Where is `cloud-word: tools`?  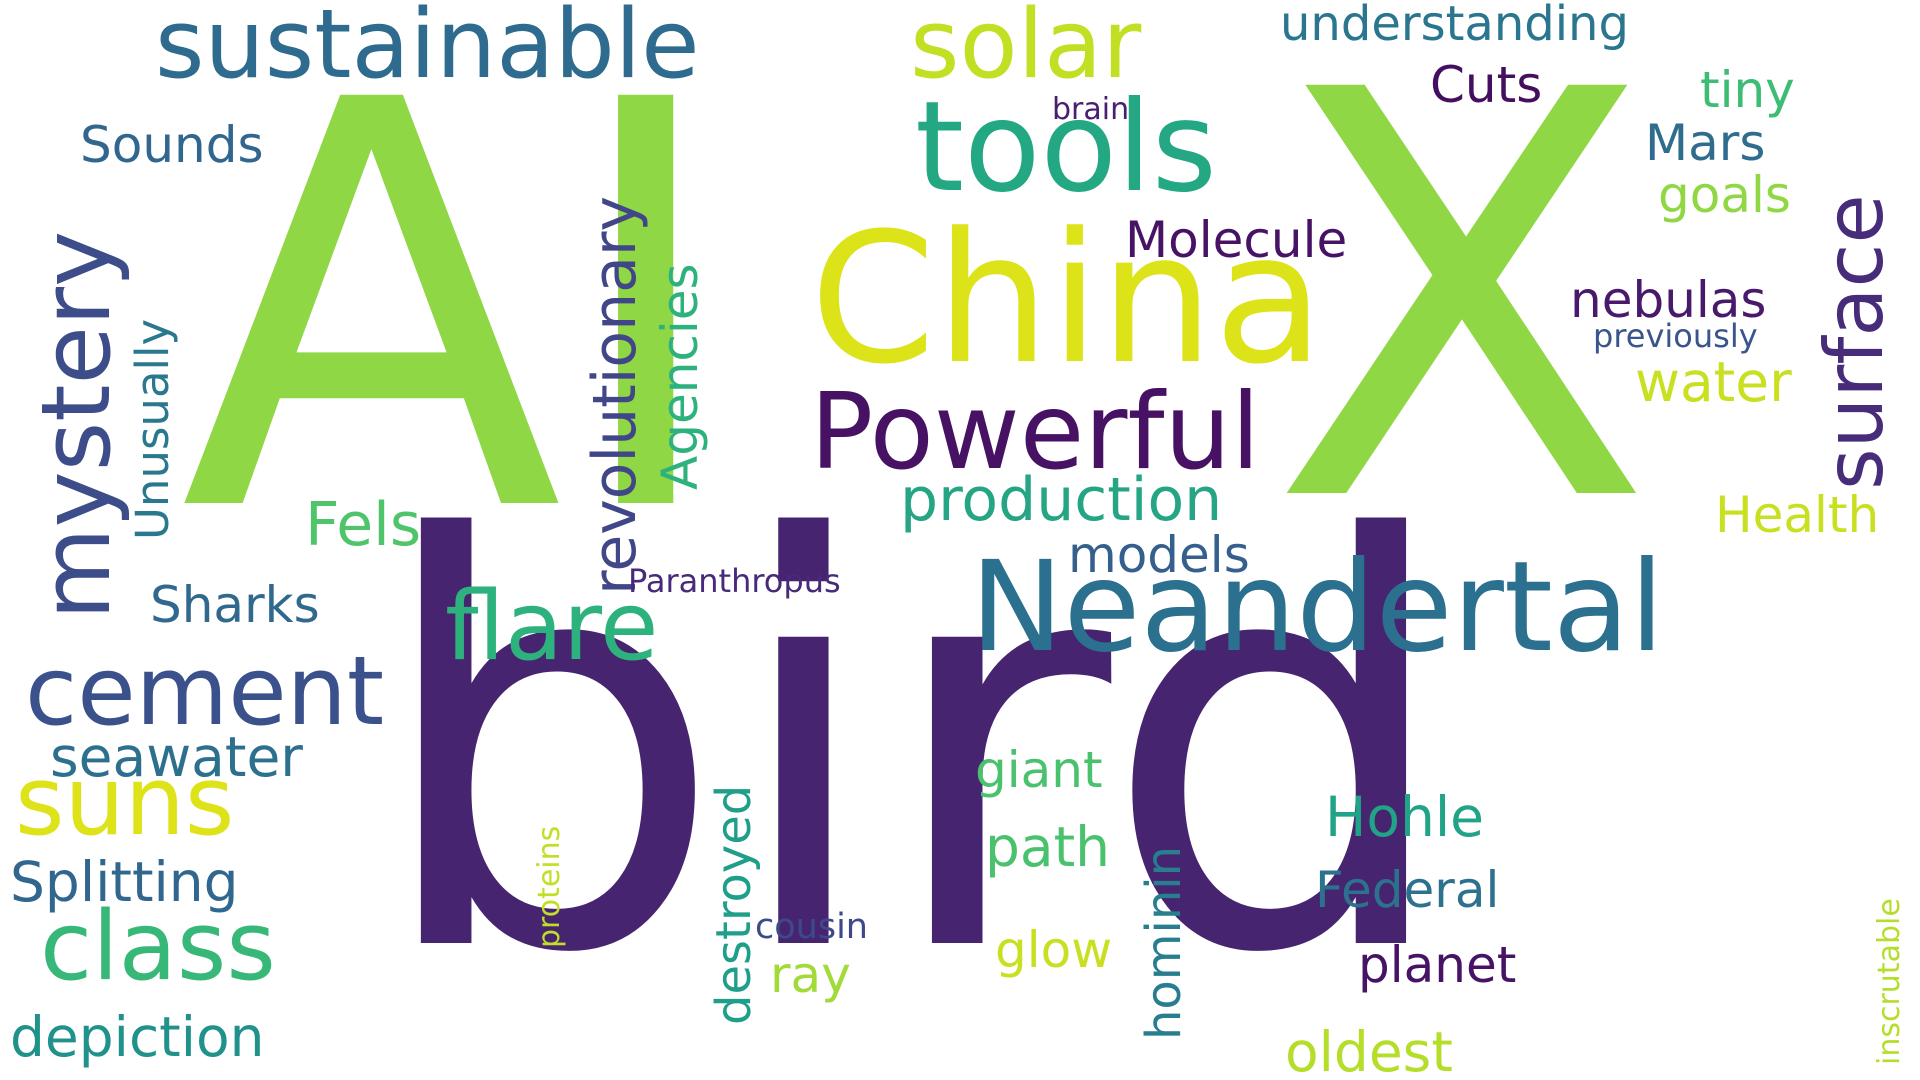
cloud-word: tools is located at coordinates (1066, 147).